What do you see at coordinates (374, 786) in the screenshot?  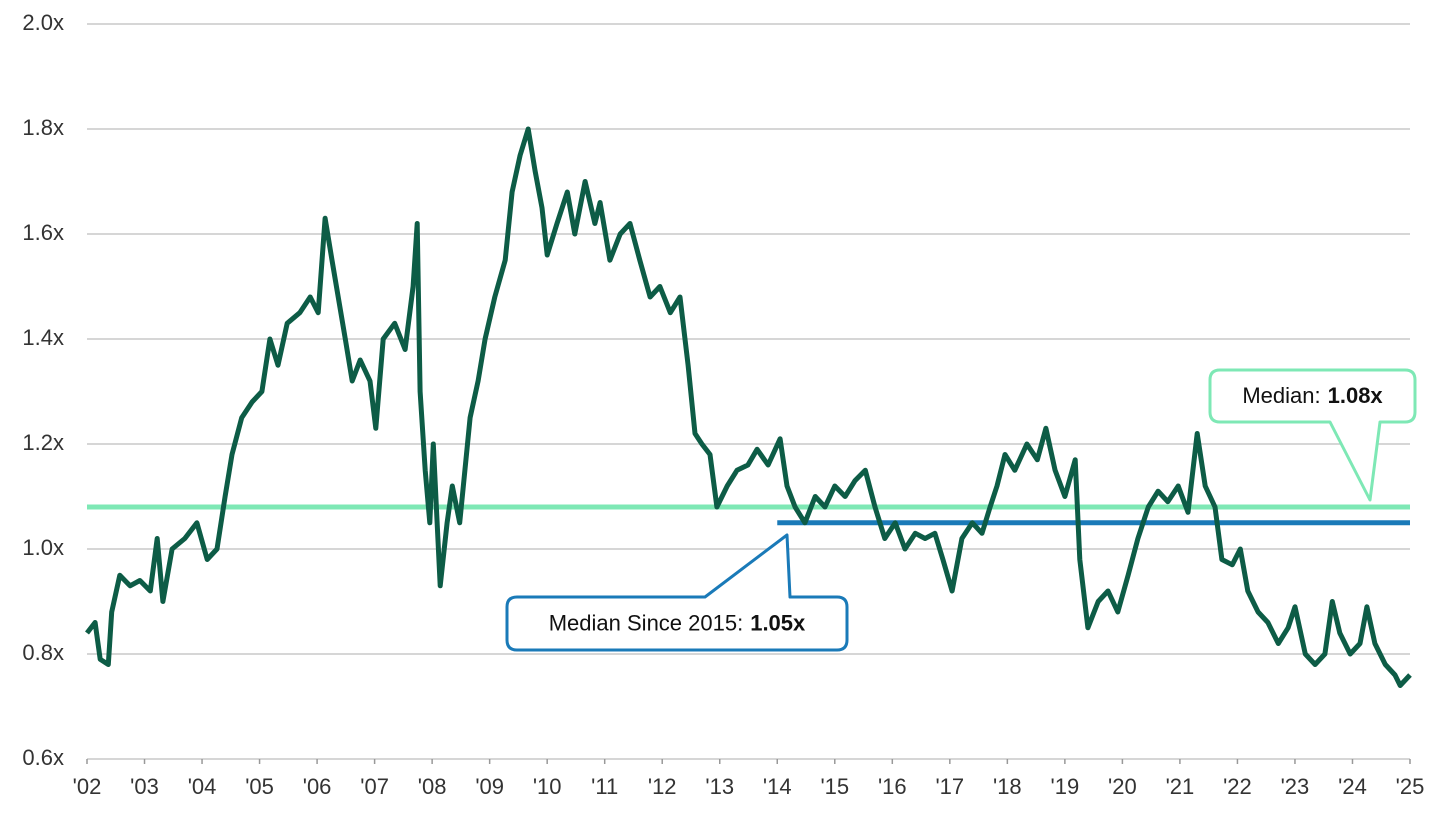 I see `x-tick-label: '07` at bounding box center [374, 786].